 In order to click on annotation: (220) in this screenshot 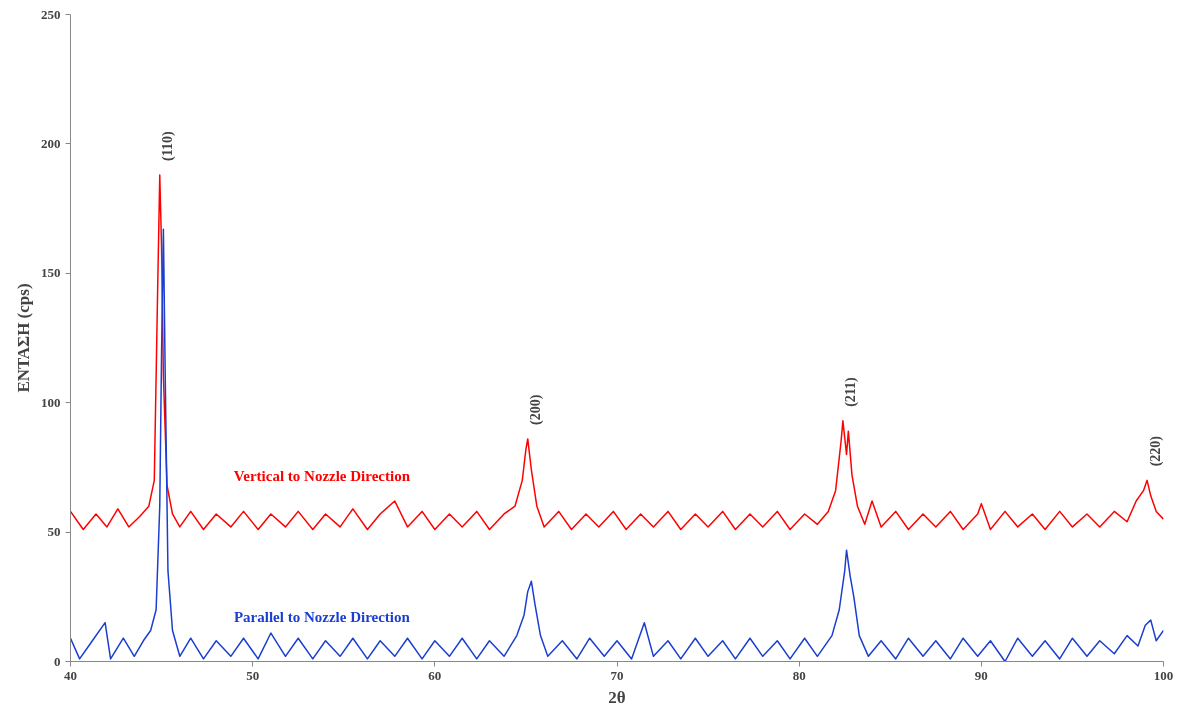, I will do `click(1155, 451)`.